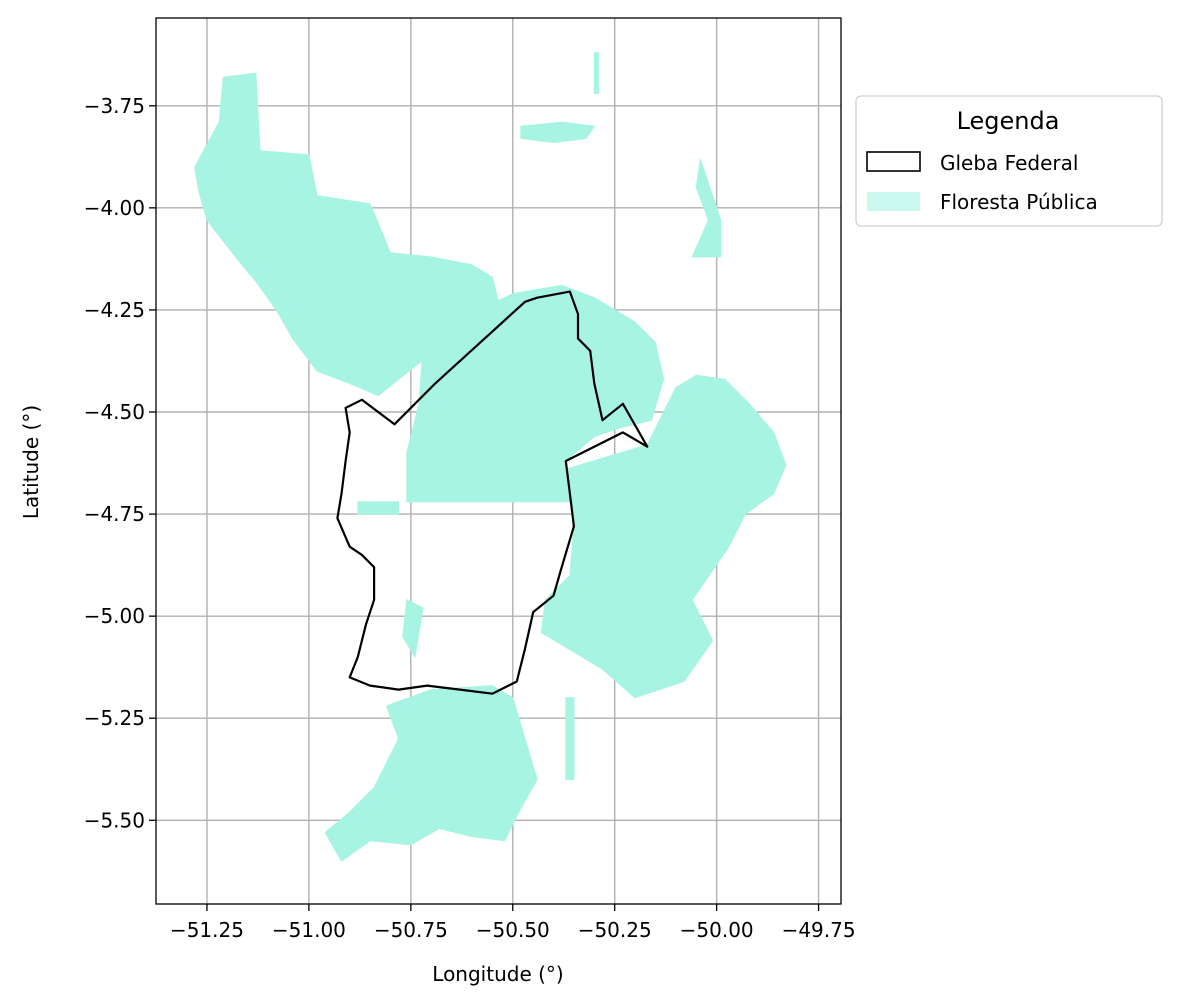 This screenshot has height=1006, width=1180. What do you see at coordinates (893, 201) in the screenshot?
I see `legend-swatch-floresta-publica` at bounding box center [893, 201].